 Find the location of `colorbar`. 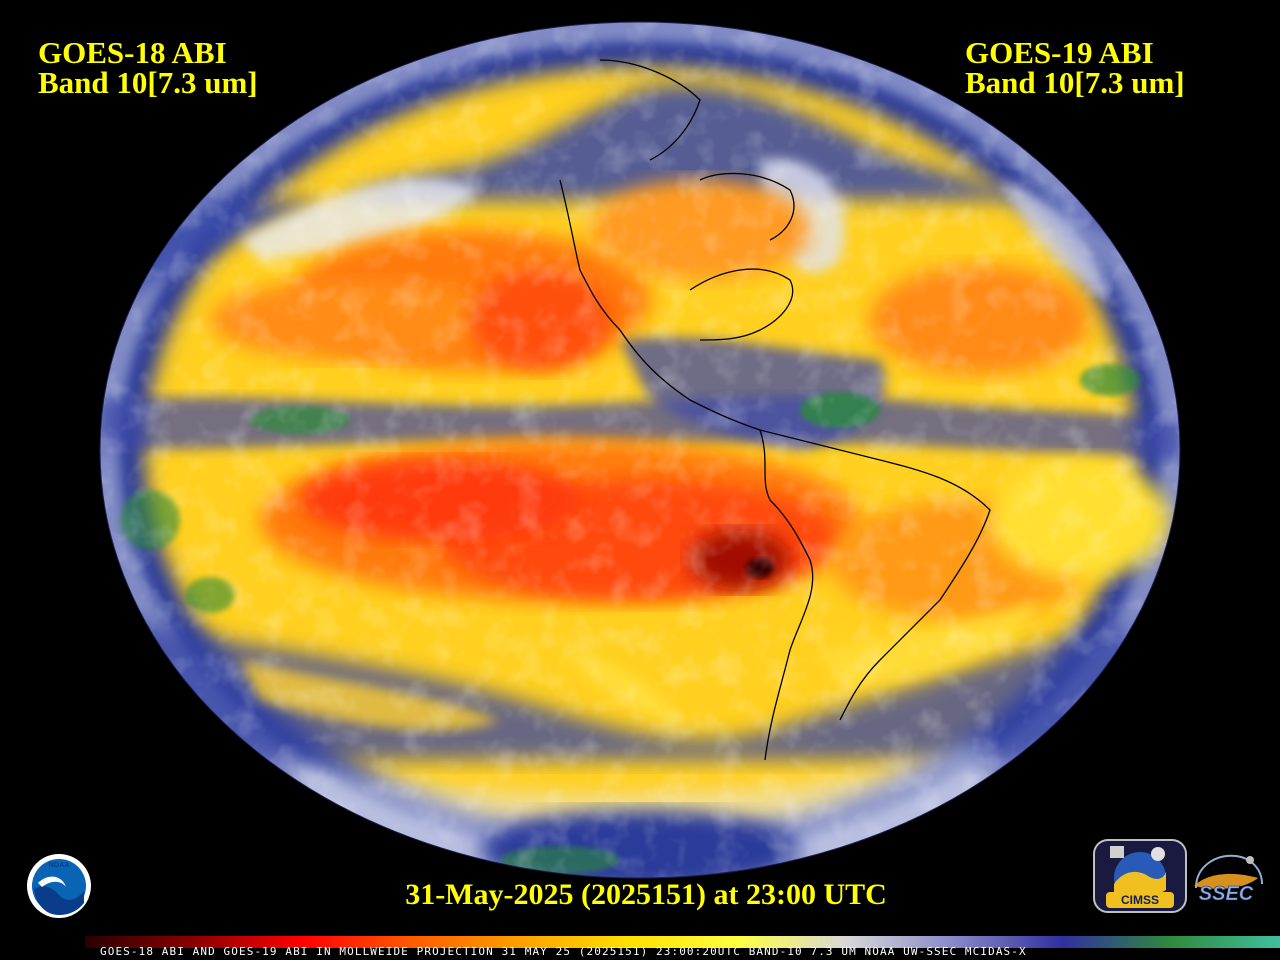

colorbar is located at coordinates (682, 942).